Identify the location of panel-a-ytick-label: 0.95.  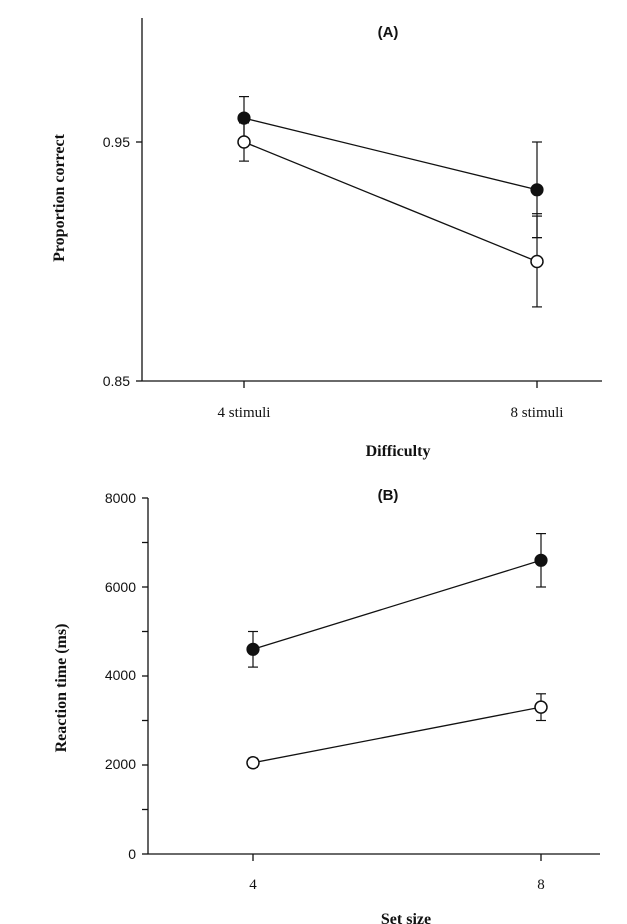
(116, 142).